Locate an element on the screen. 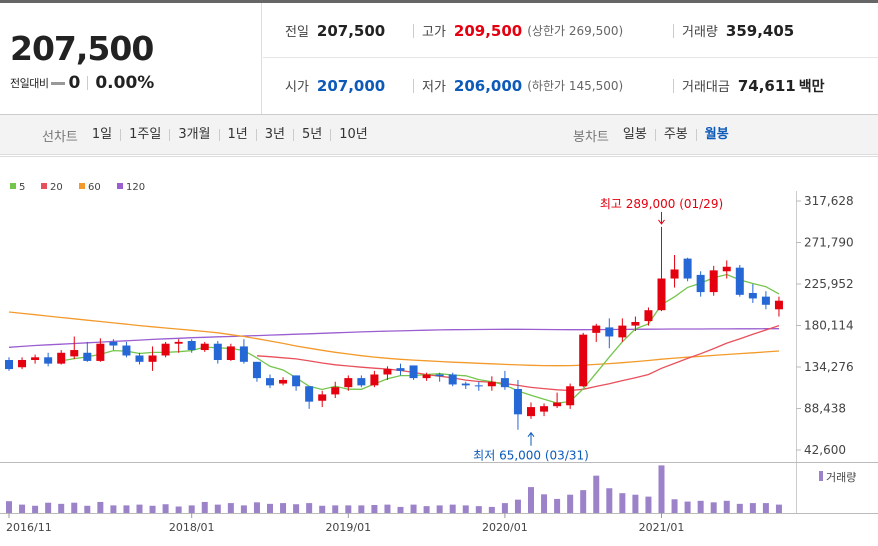 This screenshot has height=546, width=878. high-annotation: 최고 289,000 (01/29) is located at coordinates (661, 204).